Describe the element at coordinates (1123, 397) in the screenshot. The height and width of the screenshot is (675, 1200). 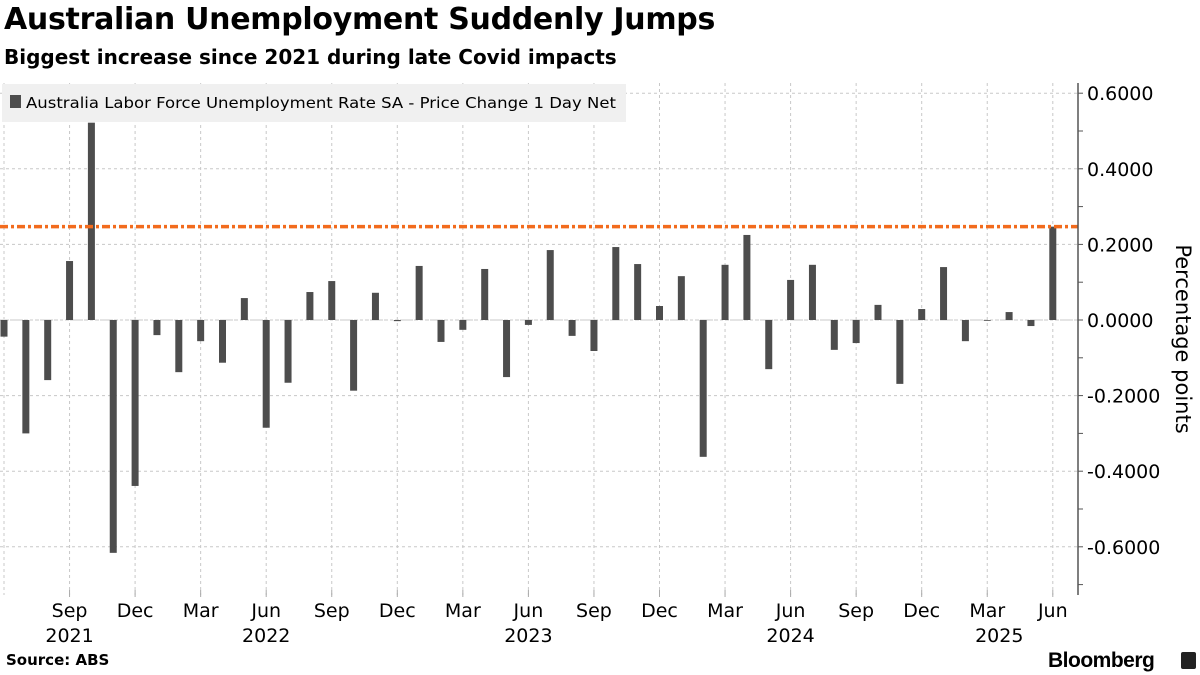
I see `y-tick-label: -0.2000` at that location.